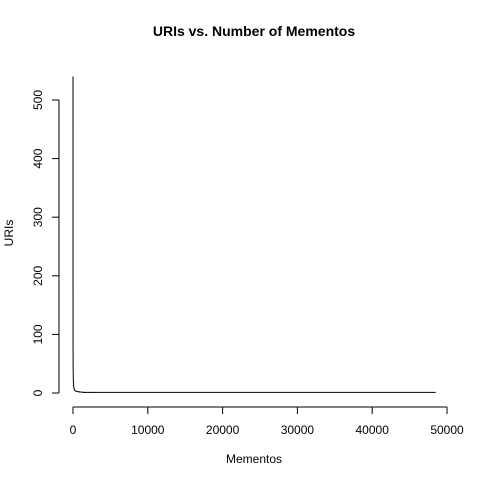  What do you see at coordinates (373, 430) in the screenshot?
I see `x-tick-label: 40000` at bounding box center [373, 430].